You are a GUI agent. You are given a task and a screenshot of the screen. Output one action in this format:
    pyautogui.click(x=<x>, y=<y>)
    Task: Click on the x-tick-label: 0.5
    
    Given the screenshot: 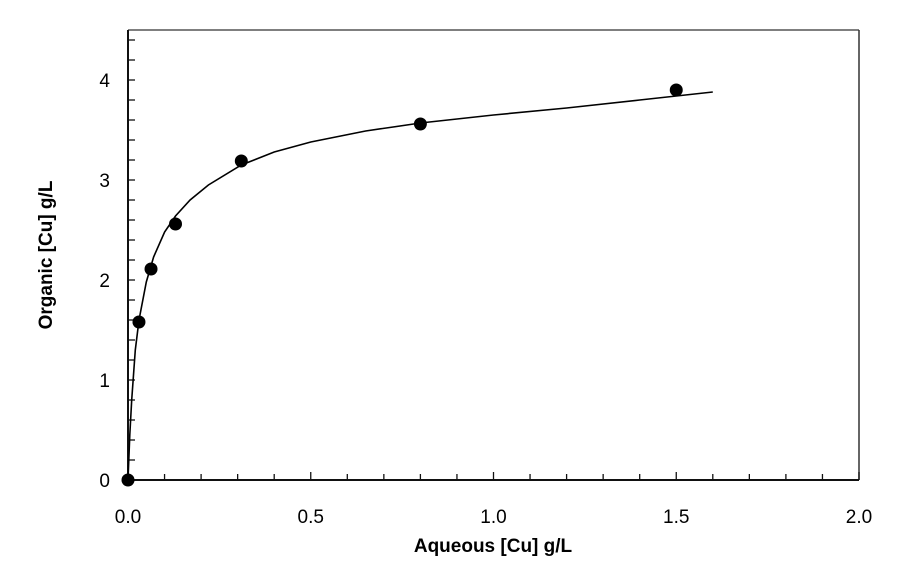 What is the action you would take?
    pyautogui.click(x=311, y=517)
    